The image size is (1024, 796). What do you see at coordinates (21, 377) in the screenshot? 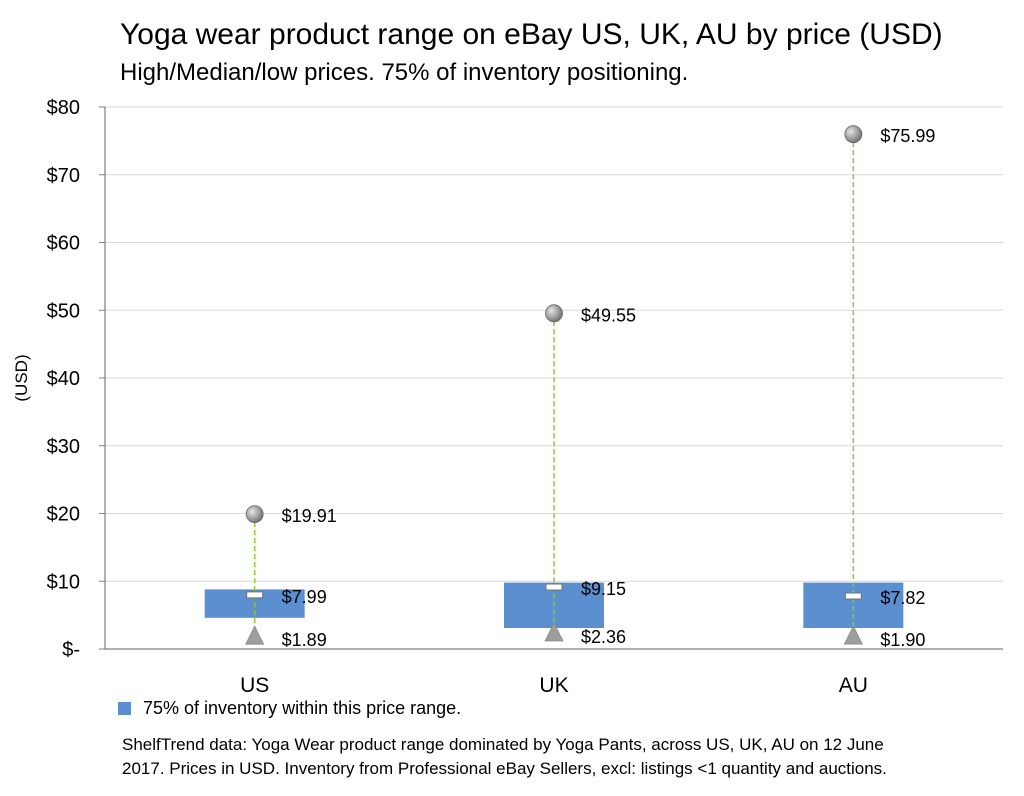
I see `y-axis-label: (USD)` at bounding box center [21, 377].